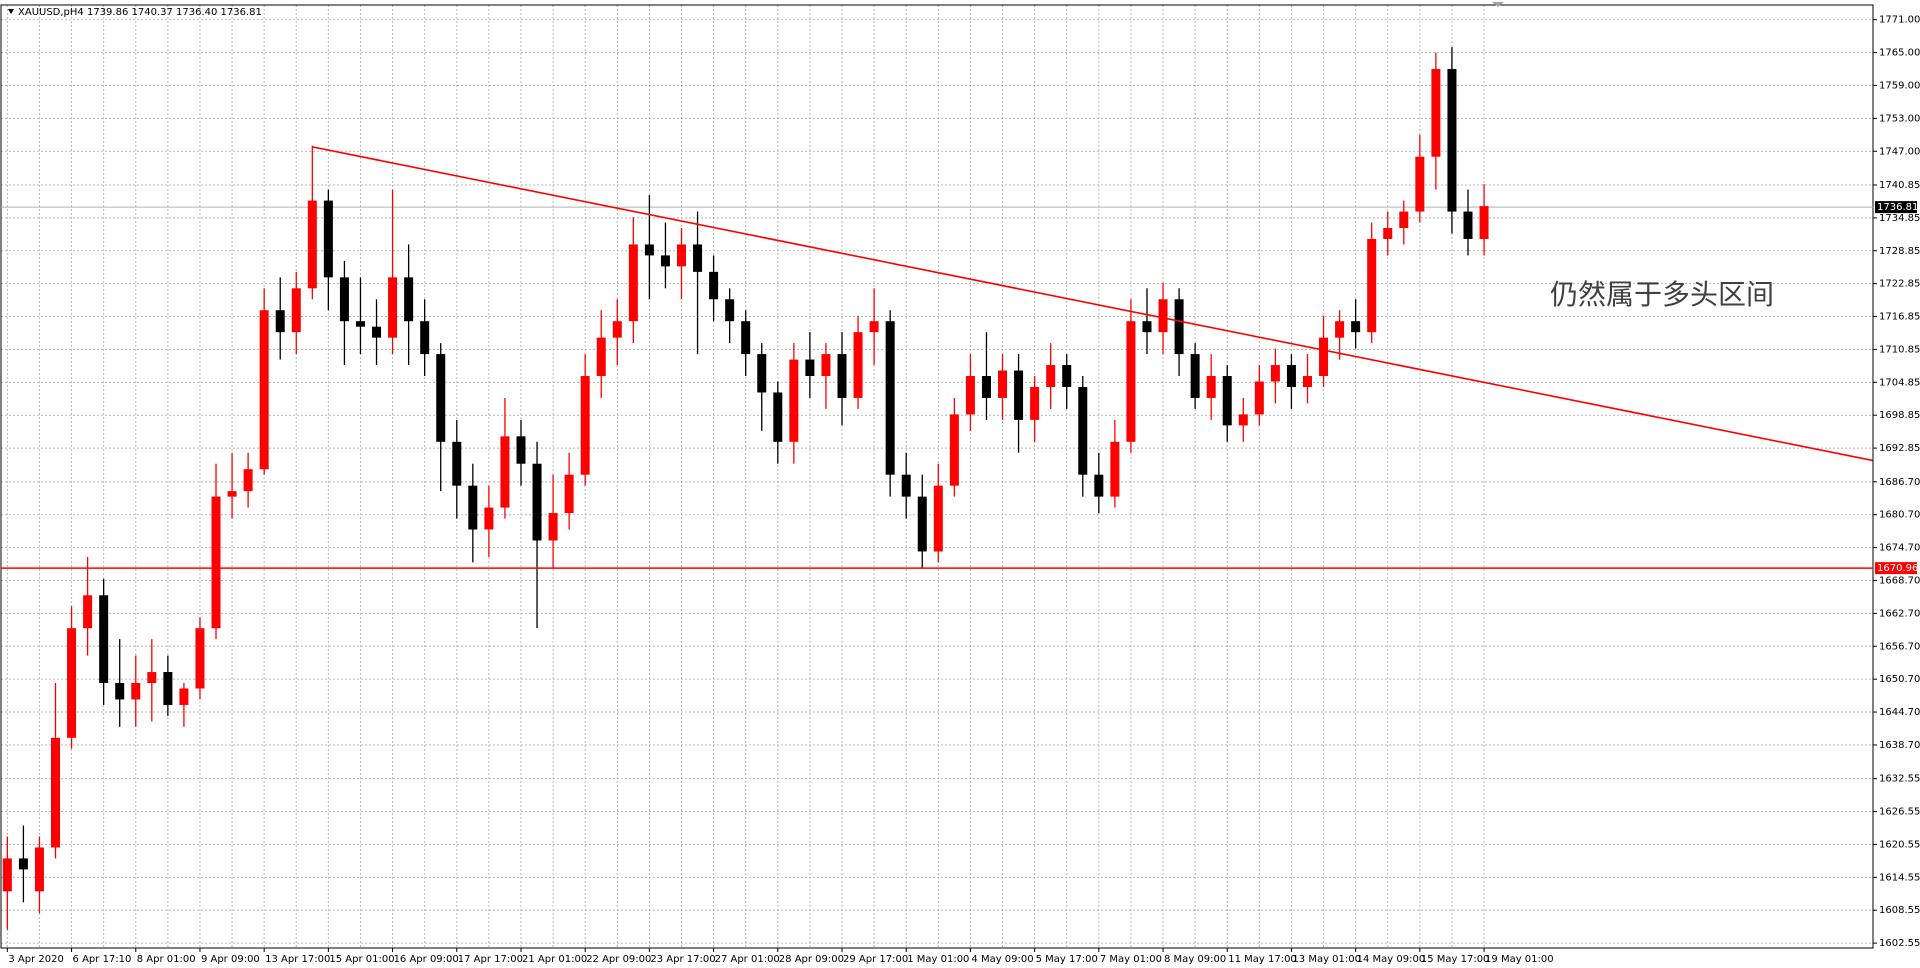 Image resolution: width=1920 pixels, height=968 pixels. I want to click on x-tick-label: 29 Apr 17:00, so click(875, 959).